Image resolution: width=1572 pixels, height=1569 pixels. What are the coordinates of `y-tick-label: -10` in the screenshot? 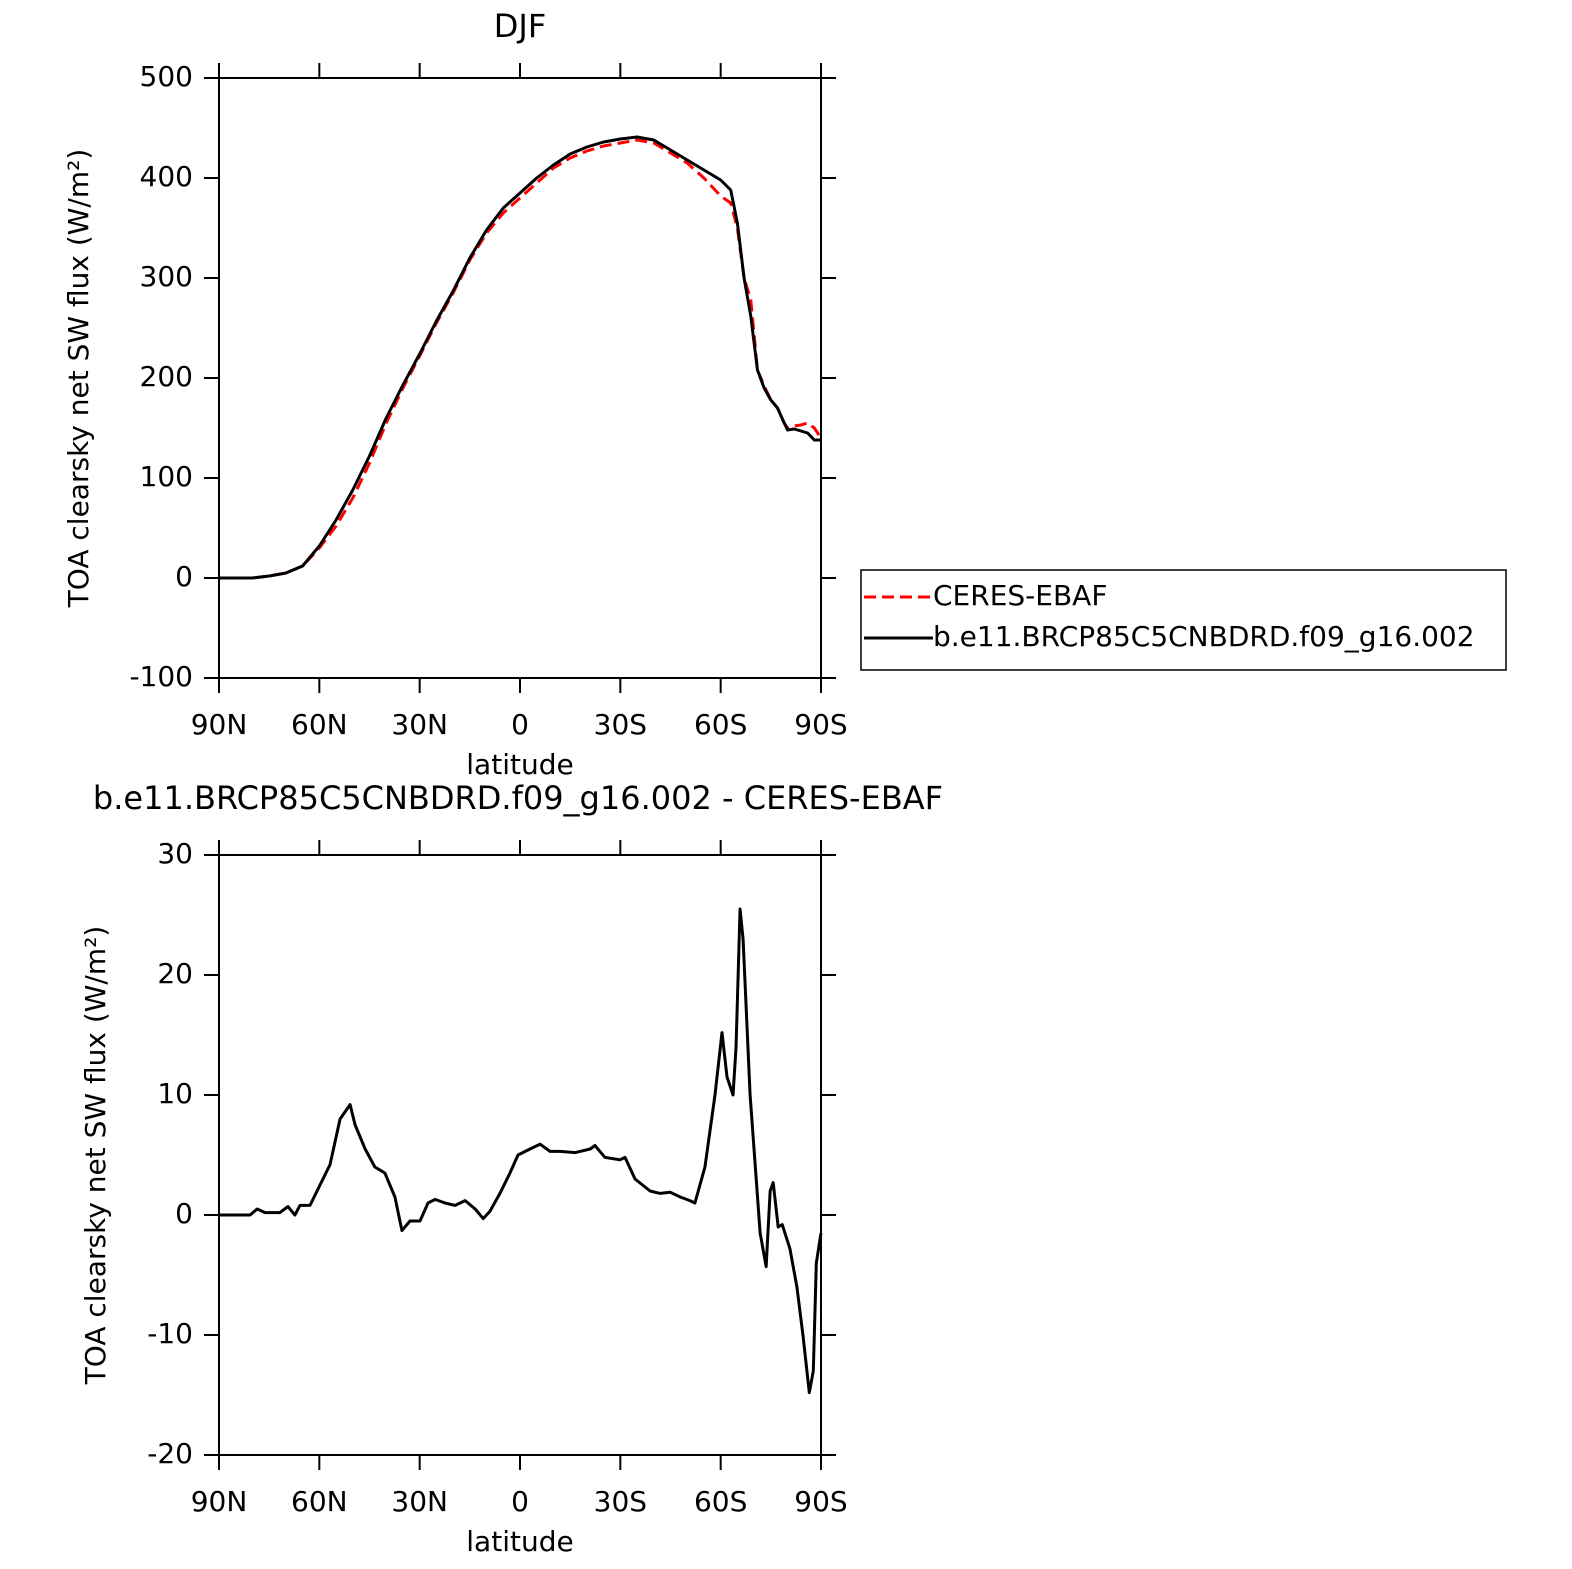 It's located at (170, 1333).